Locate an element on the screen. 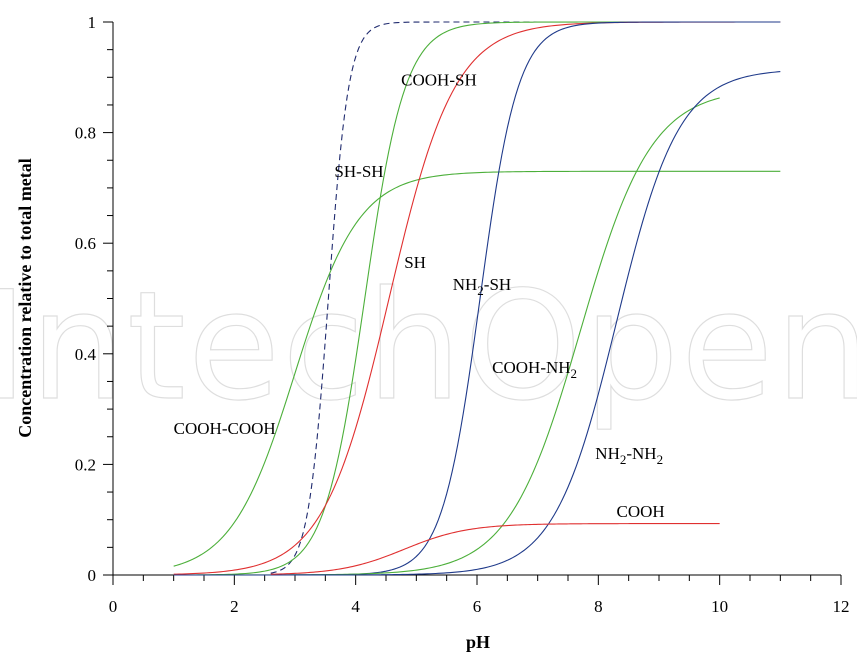 The image size is (857, 656). x-tick-label: 12 is located at coordinates (841, 606).